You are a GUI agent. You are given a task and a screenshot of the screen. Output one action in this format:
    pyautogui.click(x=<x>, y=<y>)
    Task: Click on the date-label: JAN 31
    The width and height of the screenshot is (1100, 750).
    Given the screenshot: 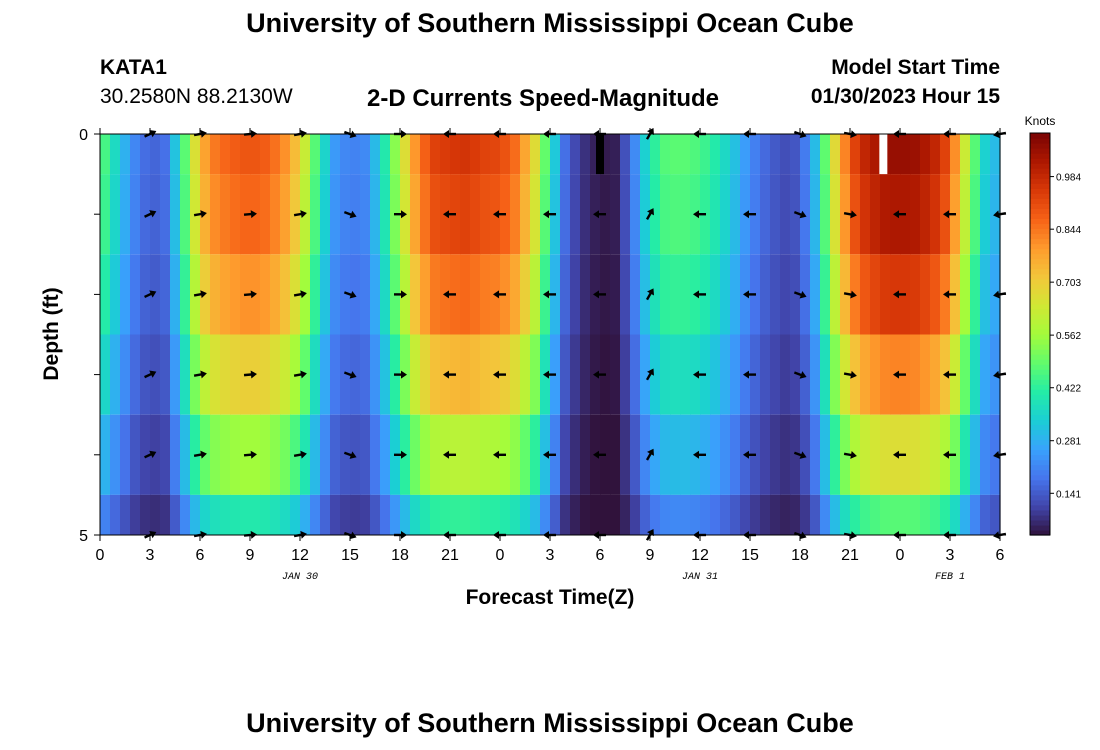 What is the action you would take?
    pyautogui.click(x=700, y=577)
    